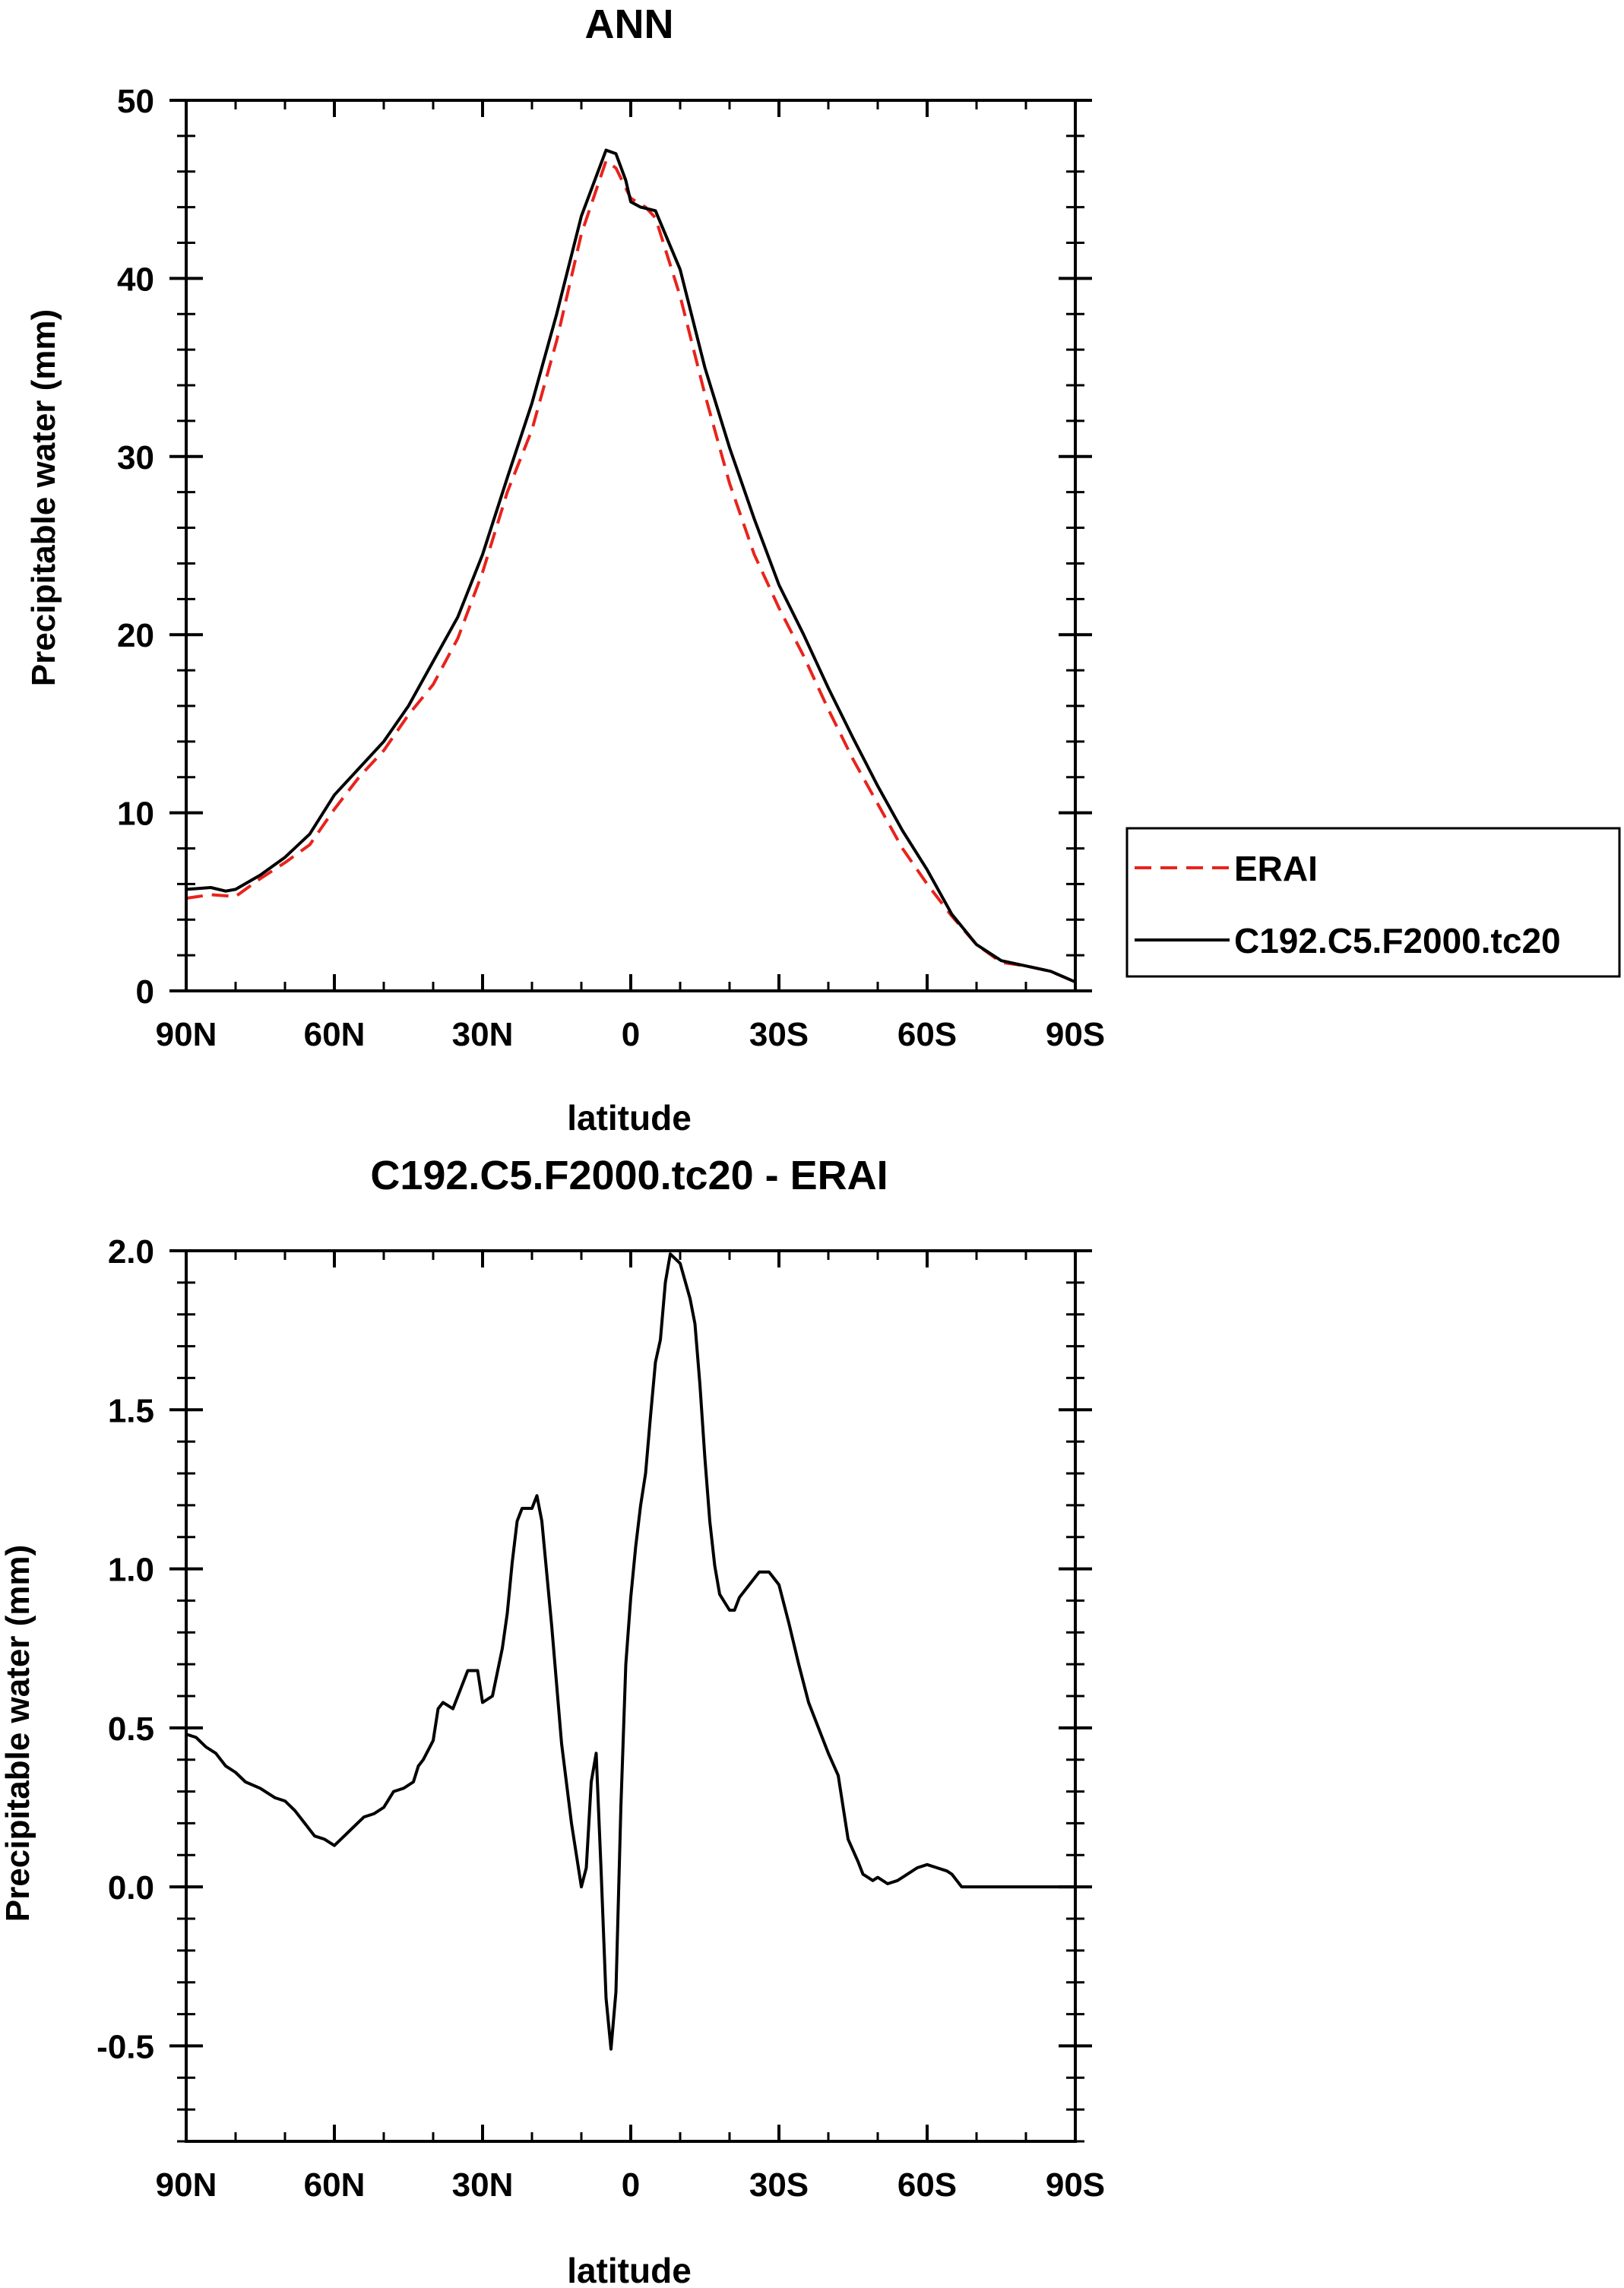  I want to click on top-x-axis-label: latitude, so click(629, 1118).